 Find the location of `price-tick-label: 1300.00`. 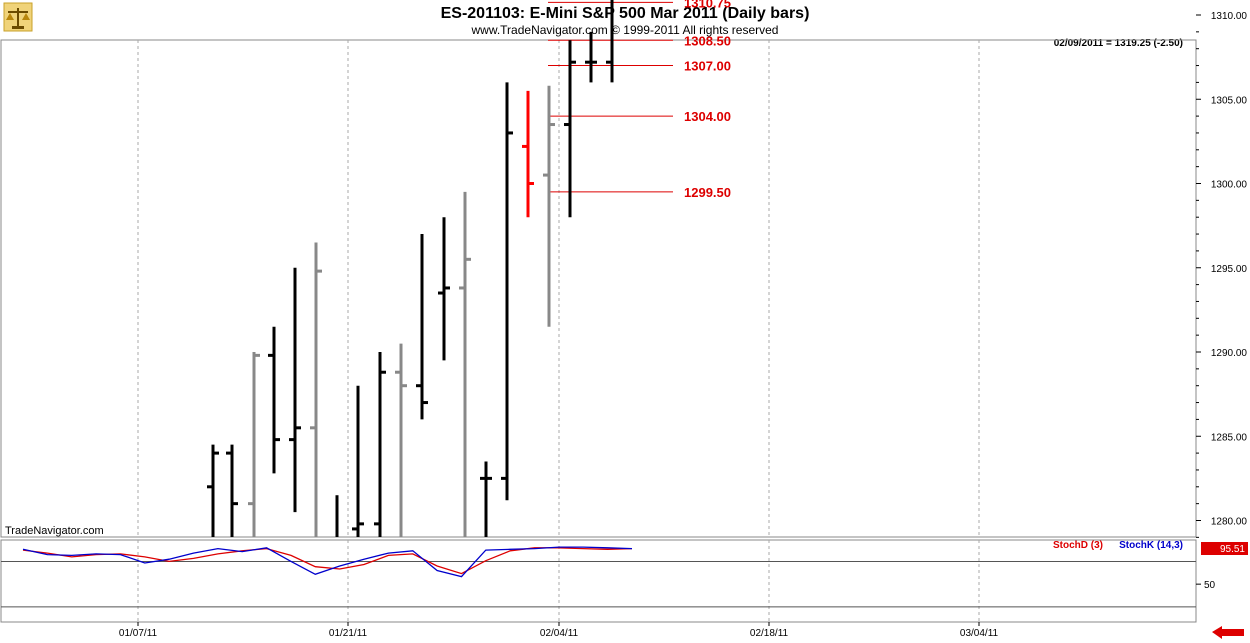

price-tick-label: 1300.00 is located at coordinates (1229, 185).